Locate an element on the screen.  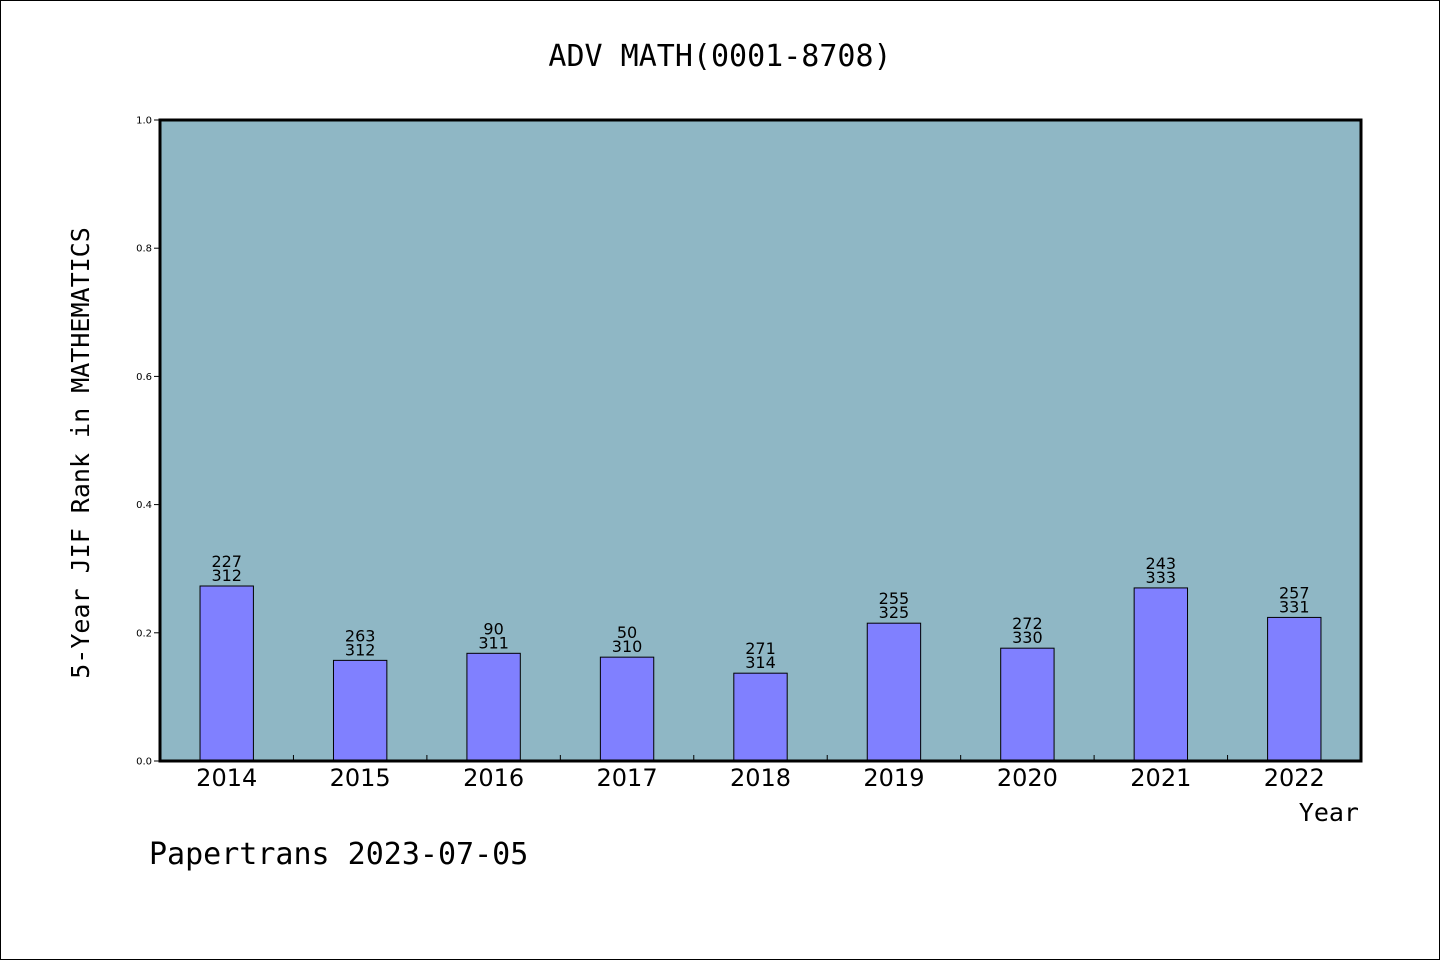
x-tick-label: 2022 is located at coordinates (1294, 778).